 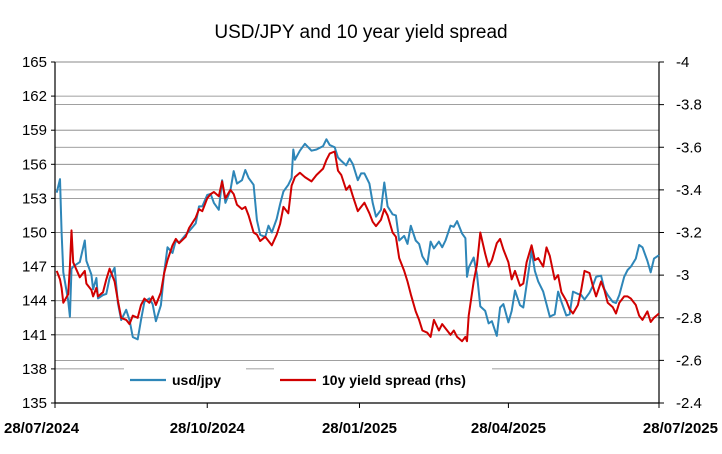 I want to click on y-left-tick-label: 138, so click(x=34, y=369).